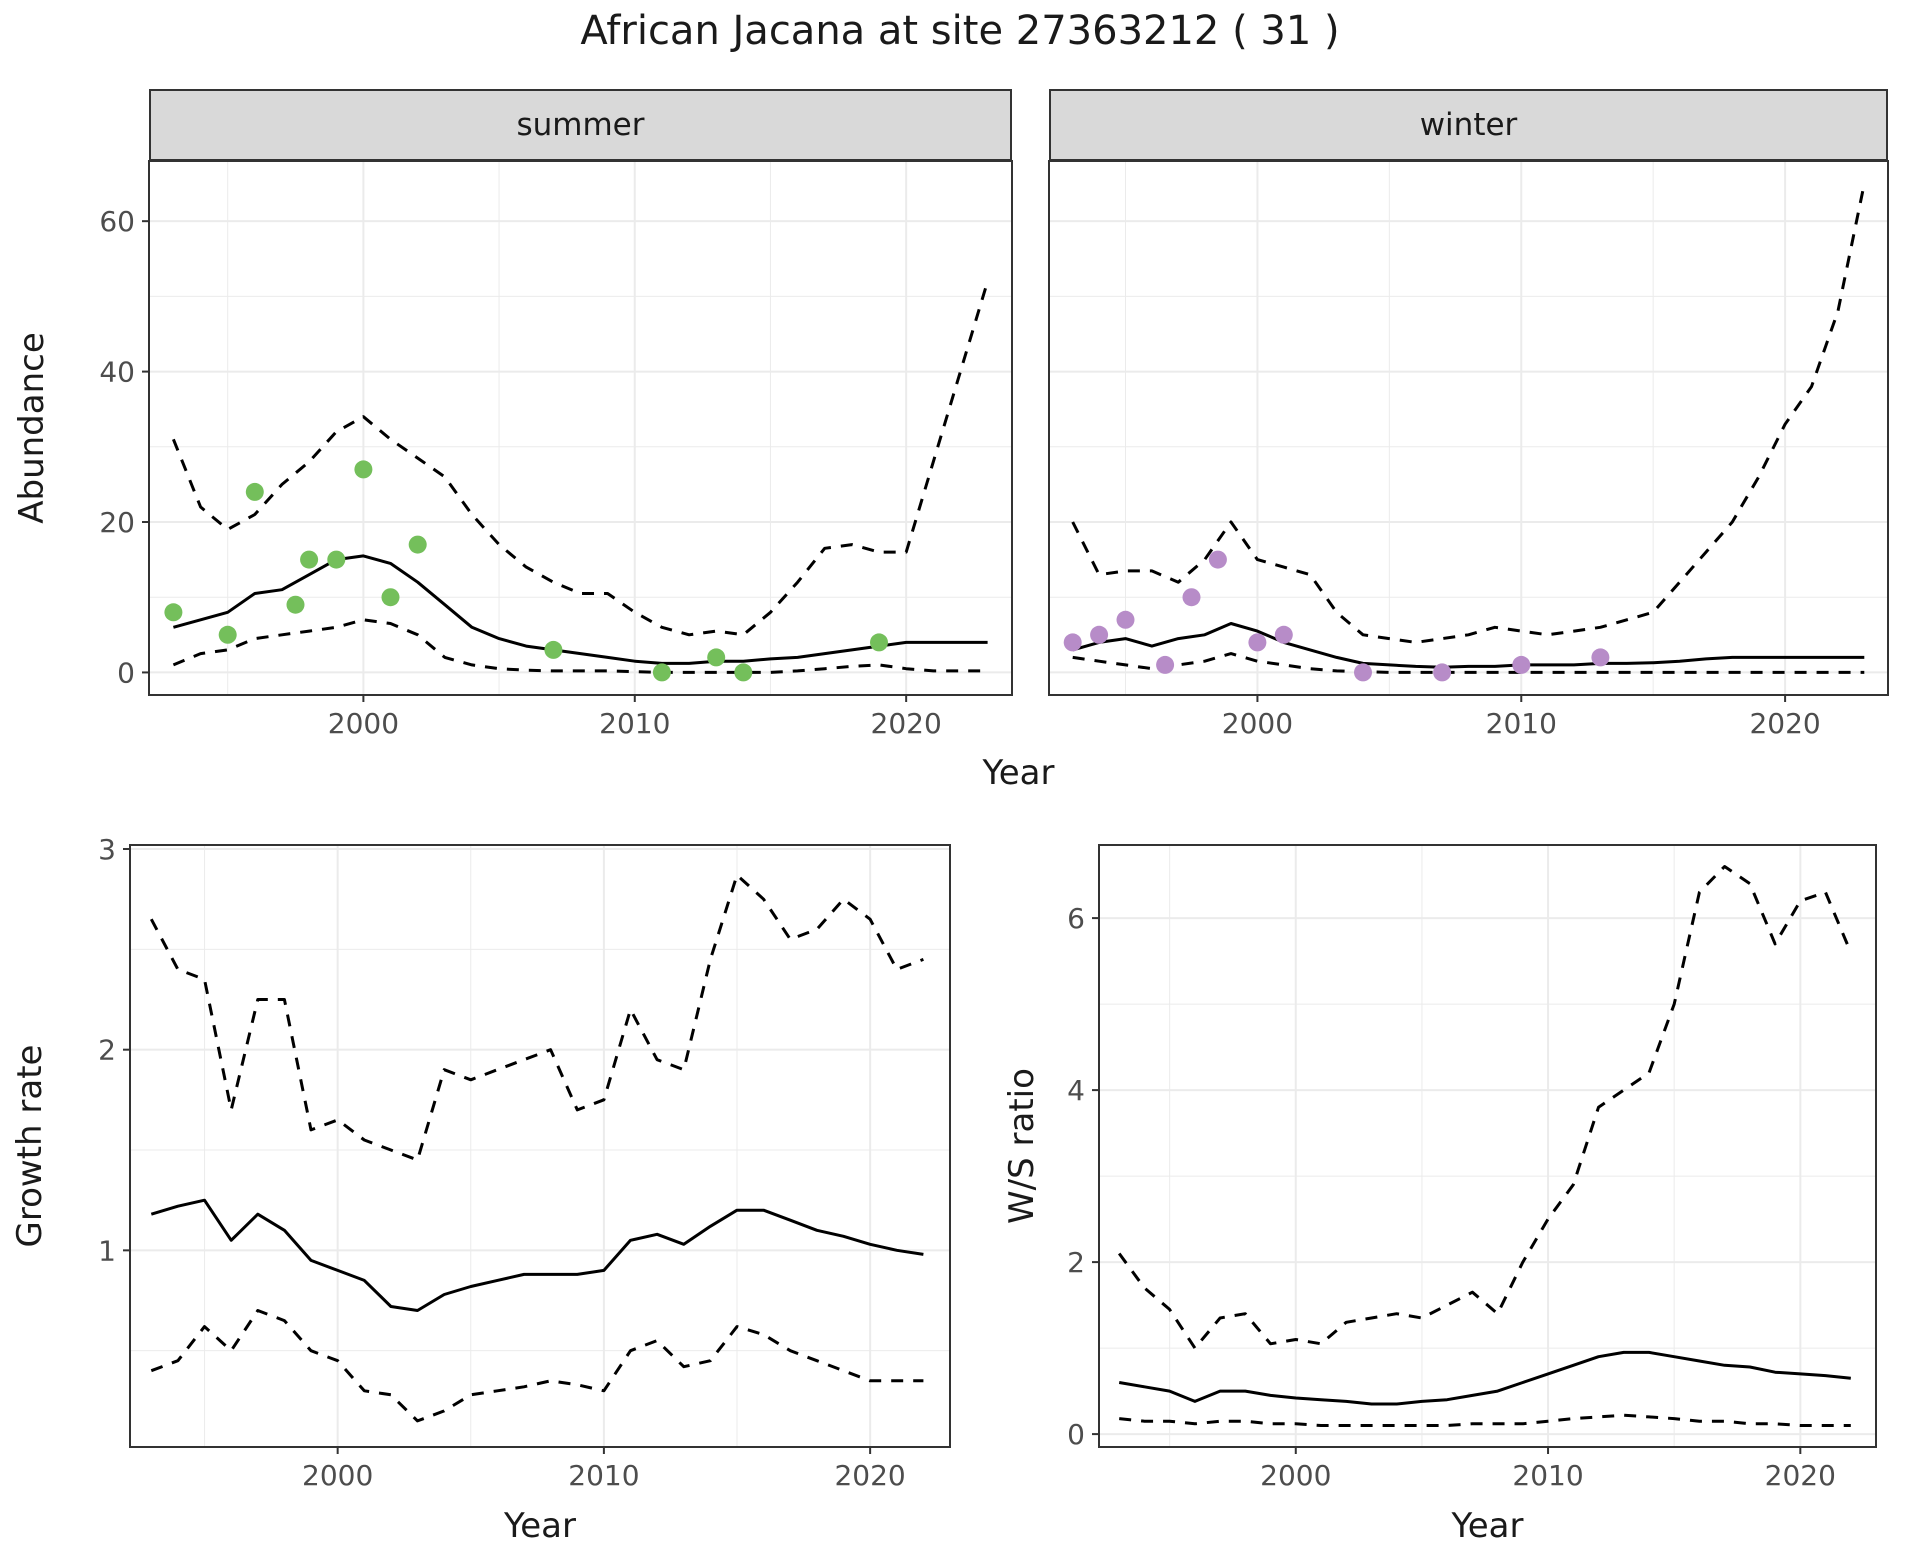 The height and width of the screenshot is (1560, 1920). Describe the element at coordinates (1018, 773) in the screenshot. I see `x-axis-title-top: Year` at that location.